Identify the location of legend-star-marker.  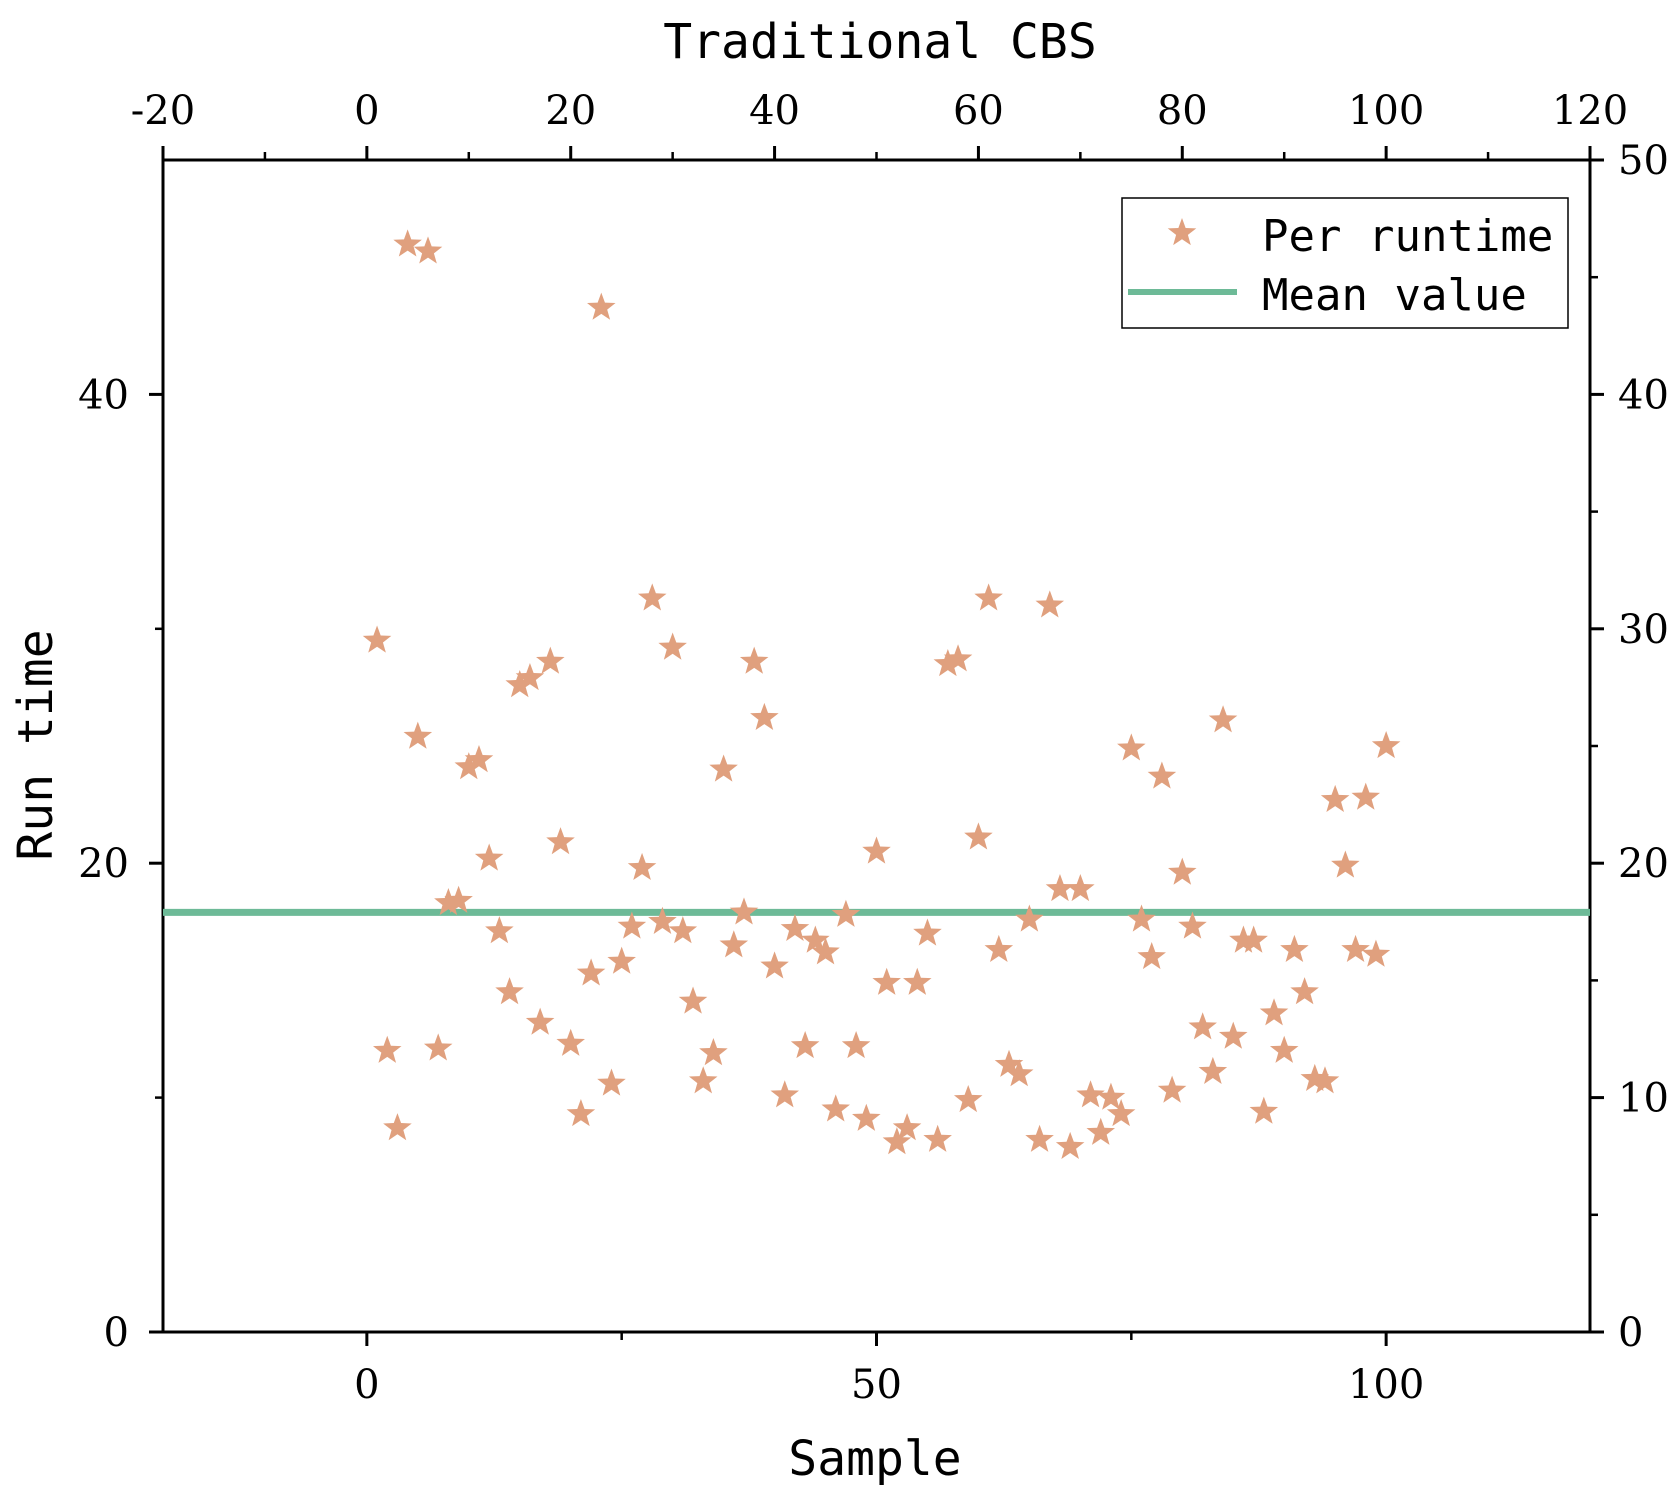
(1182, 232).